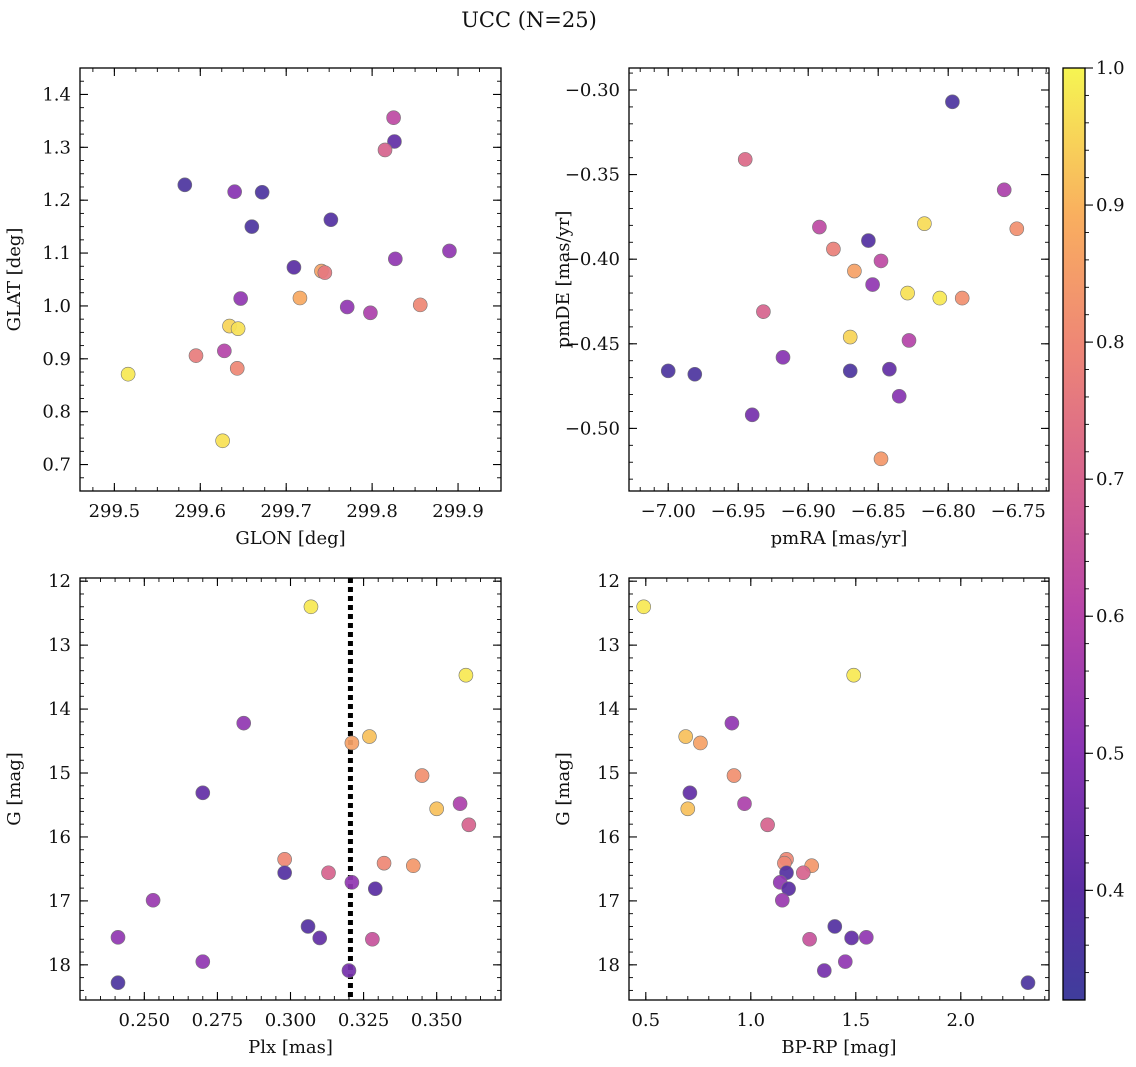  Describe the element at coordinates (115, 511) in the screenshot. I see `x-tick-label: 299.5` at that location.